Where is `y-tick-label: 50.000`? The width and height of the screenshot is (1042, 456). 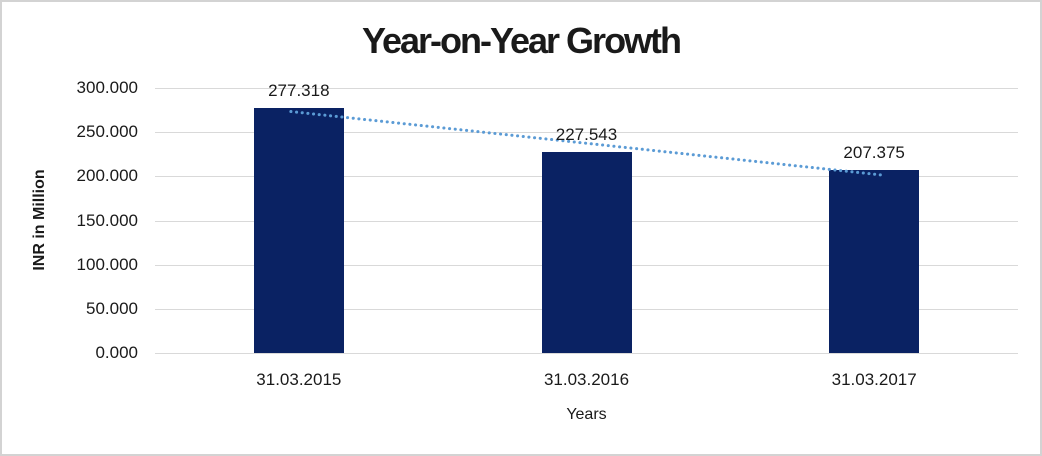 y-tick-label: 50.000 is located at coordinates (112, 308).